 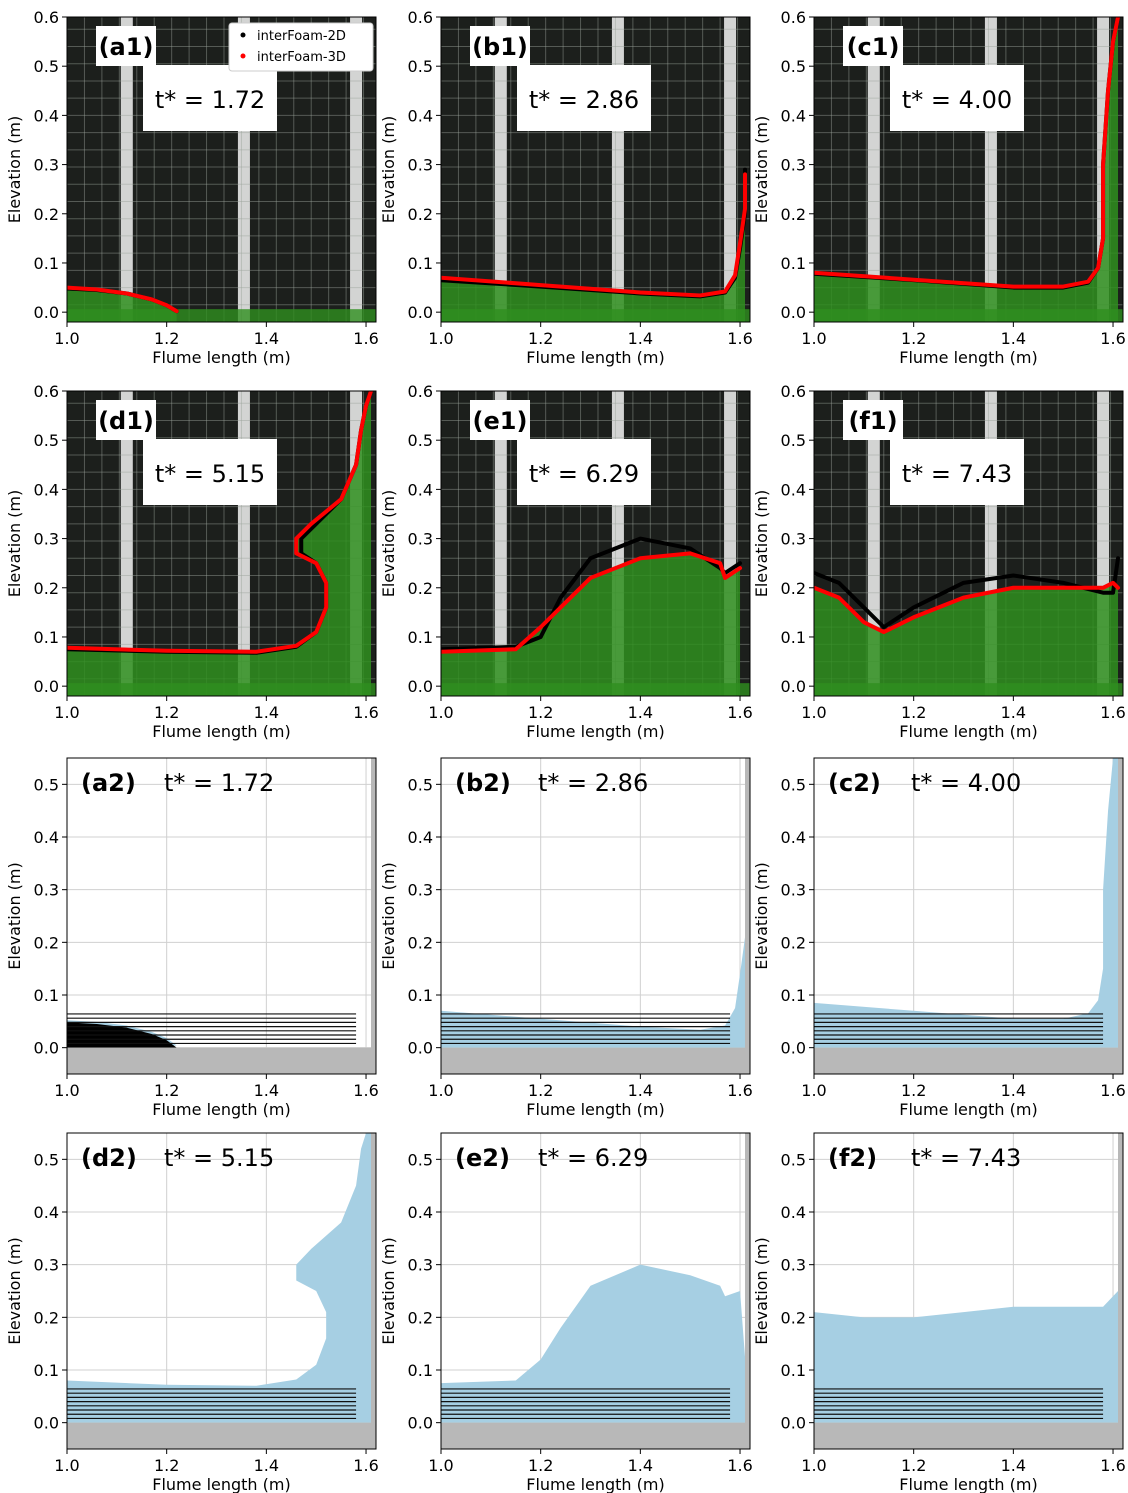 I want to click on water-body, so click(x=966, y=169).